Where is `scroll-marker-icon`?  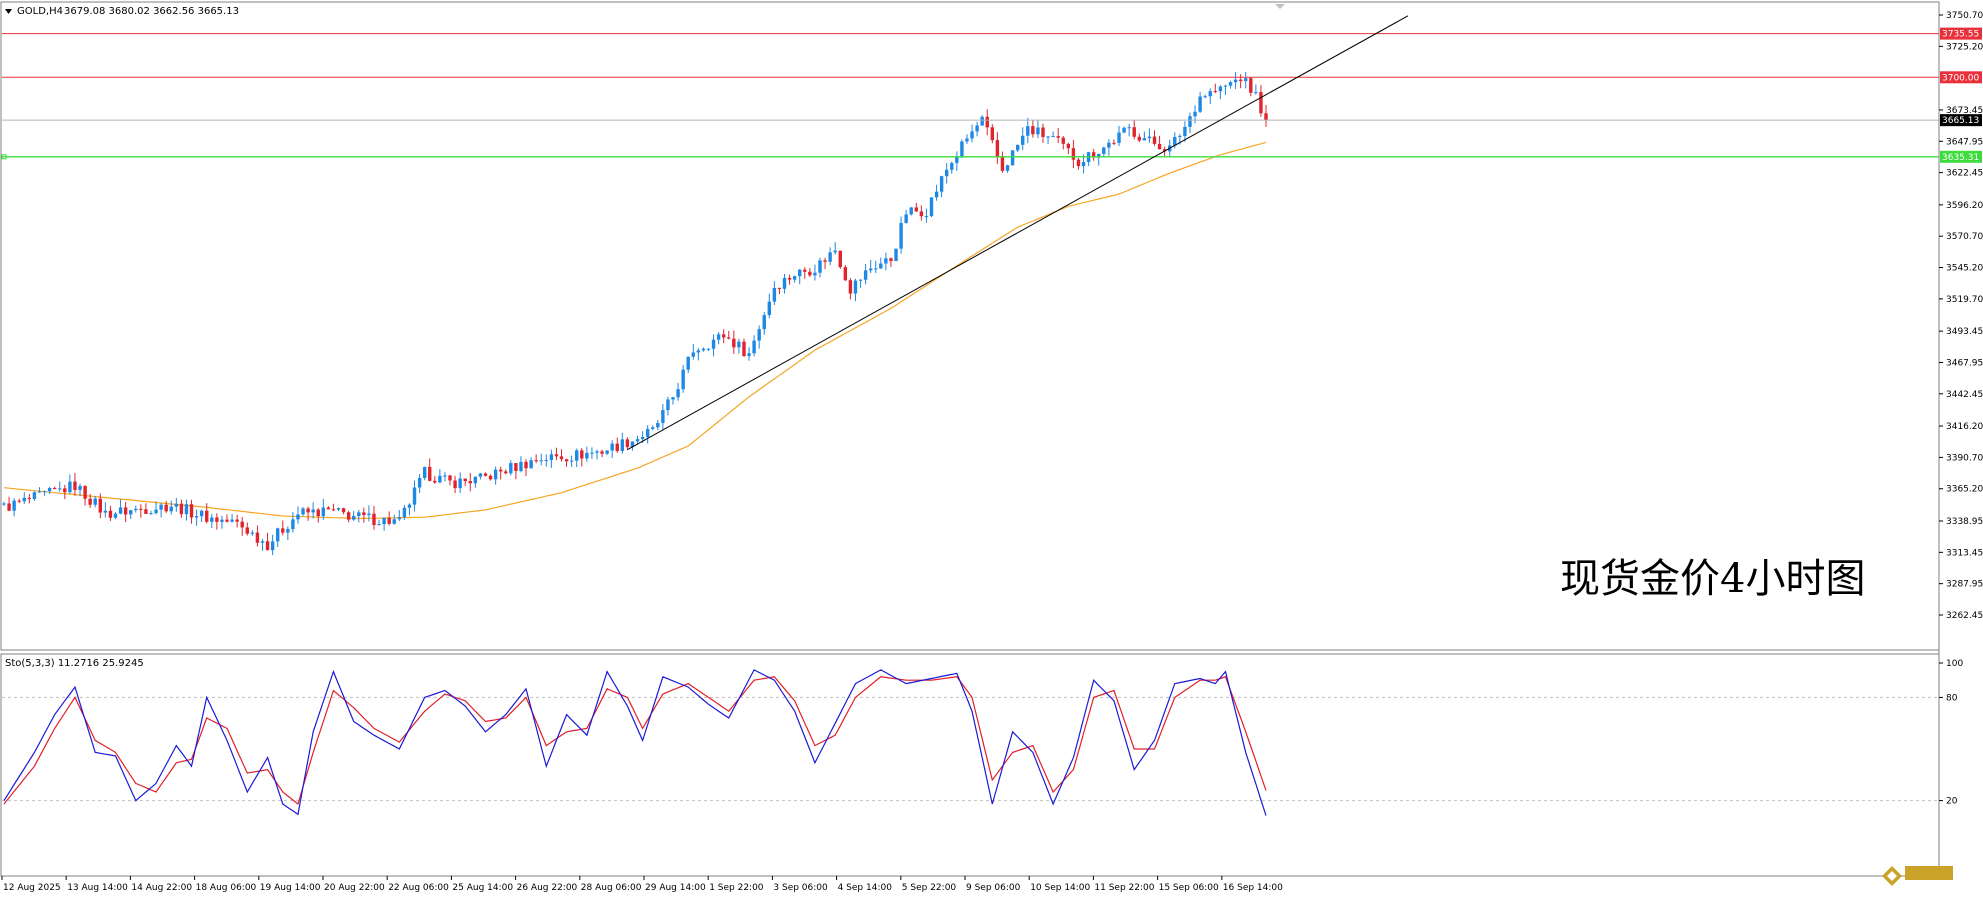 scroll-marker-icon is located at coordinates (1280, 6).